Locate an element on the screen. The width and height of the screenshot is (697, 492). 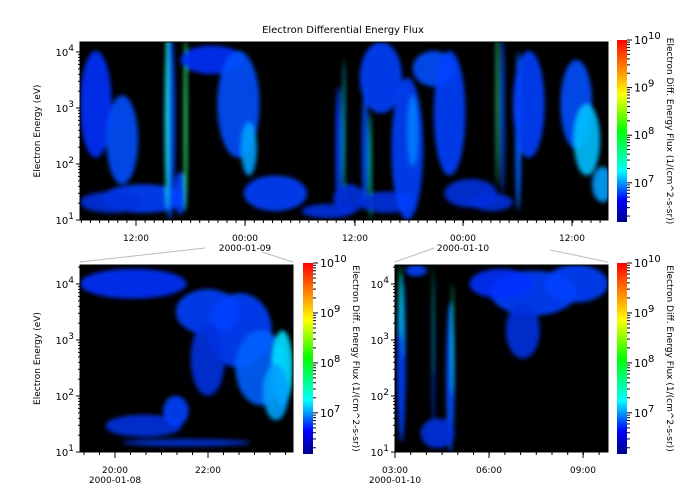
x-tick-date: 2000-01-08 is located at coordinates (115, 481).